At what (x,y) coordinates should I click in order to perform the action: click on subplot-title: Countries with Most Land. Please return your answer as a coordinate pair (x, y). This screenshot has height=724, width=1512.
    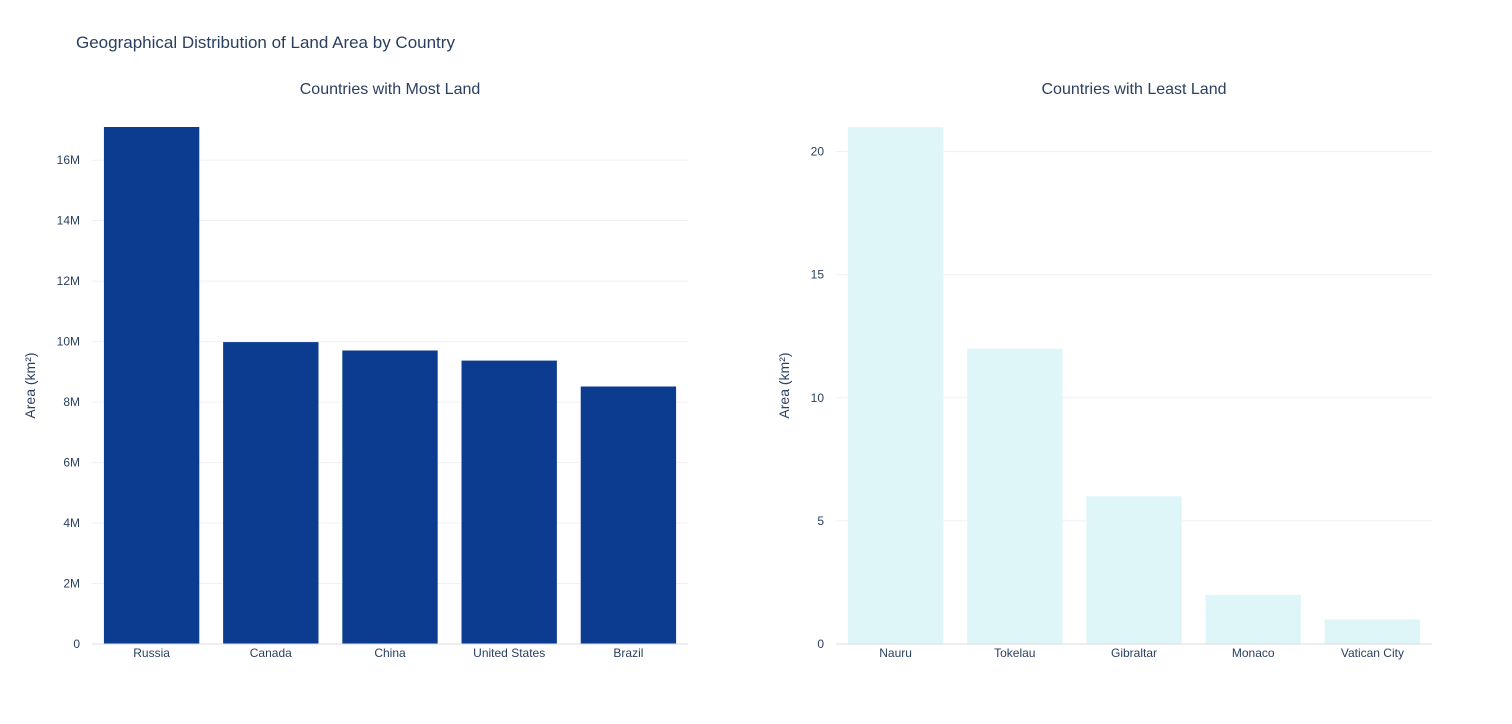
    Looking at the image, I should click on (390, 89).